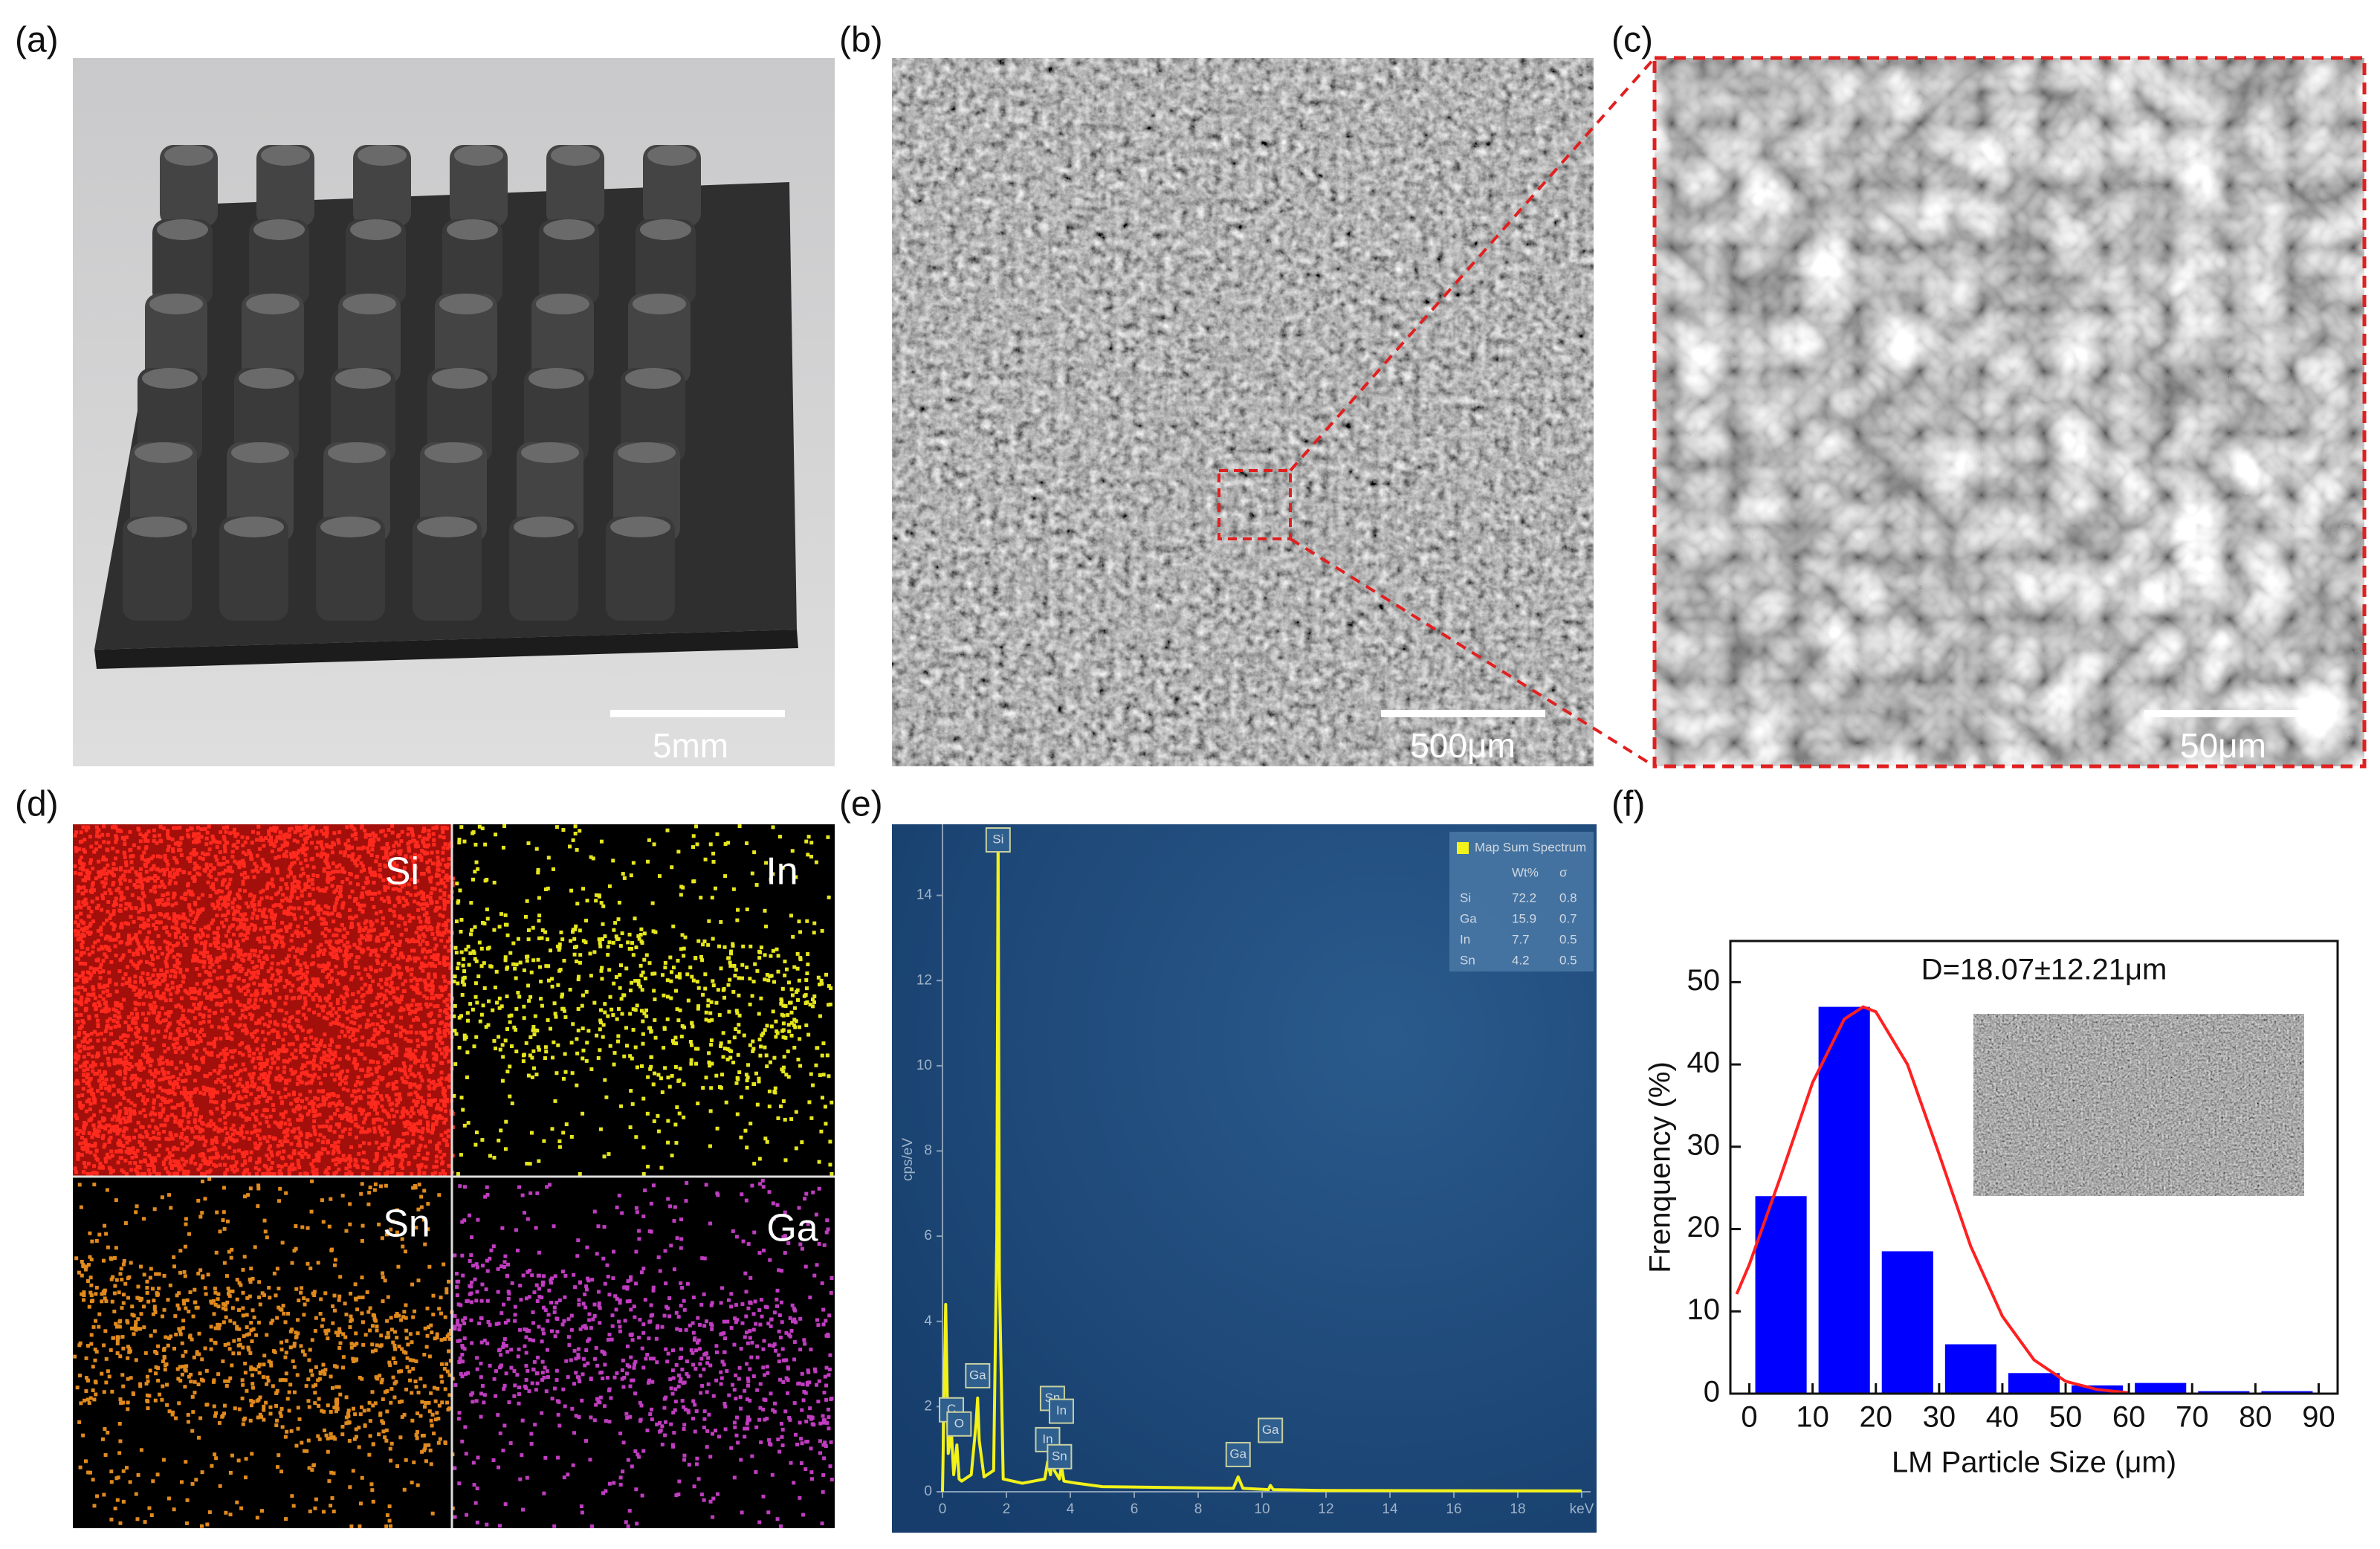  I want to click on plot-frame, so click(2034, 1168).